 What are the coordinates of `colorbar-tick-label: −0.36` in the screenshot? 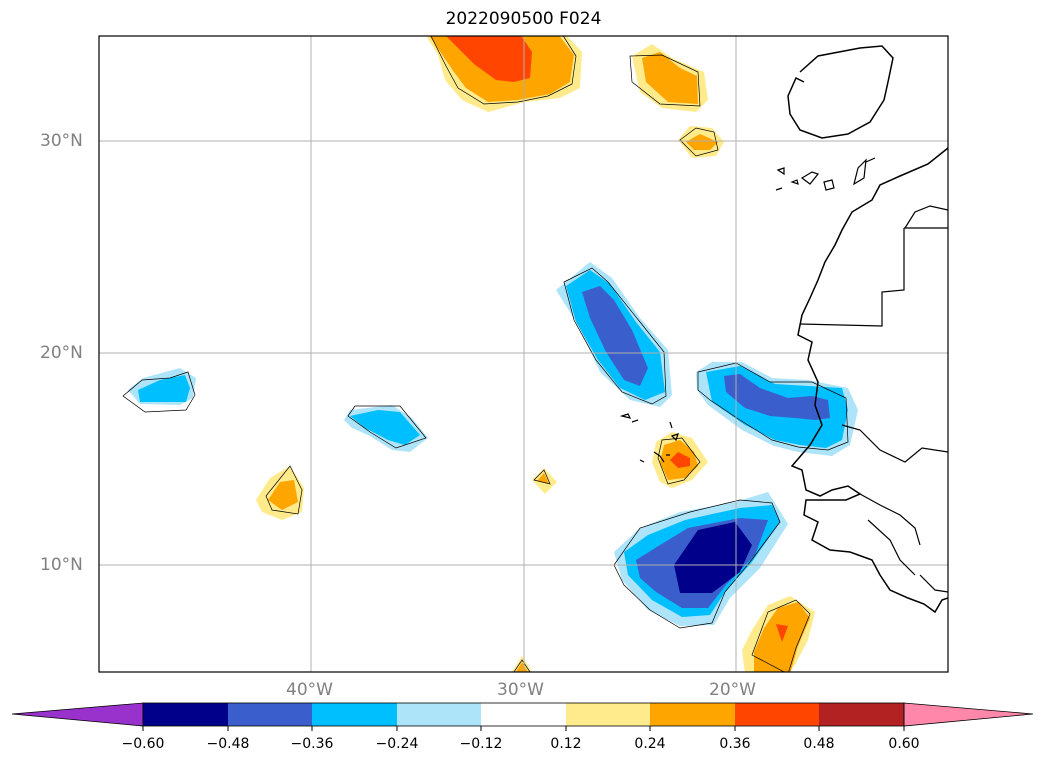 It's located at (312, 744).